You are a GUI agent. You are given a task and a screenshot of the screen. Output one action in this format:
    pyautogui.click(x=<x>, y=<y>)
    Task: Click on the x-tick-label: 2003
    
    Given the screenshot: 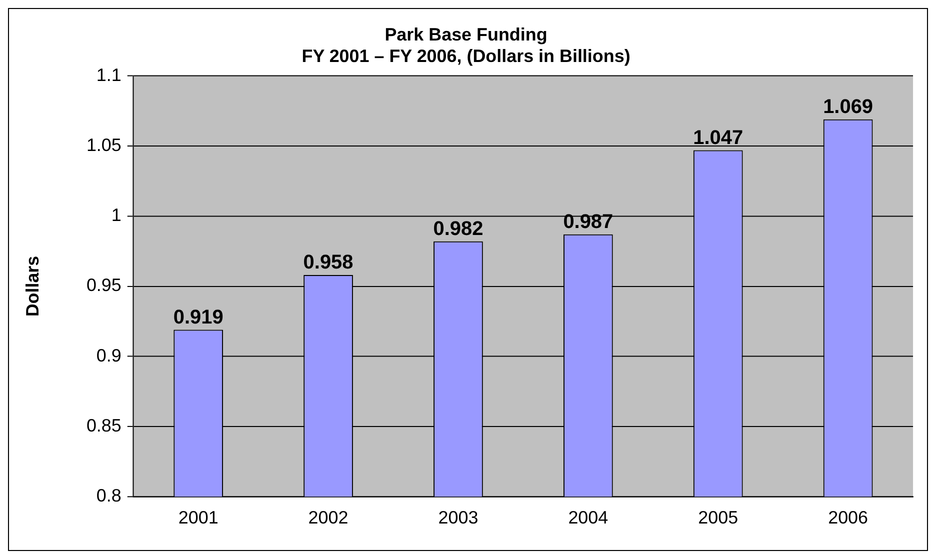 What is the action you would take?
    pyautogui.click(x=458, y=517)
    